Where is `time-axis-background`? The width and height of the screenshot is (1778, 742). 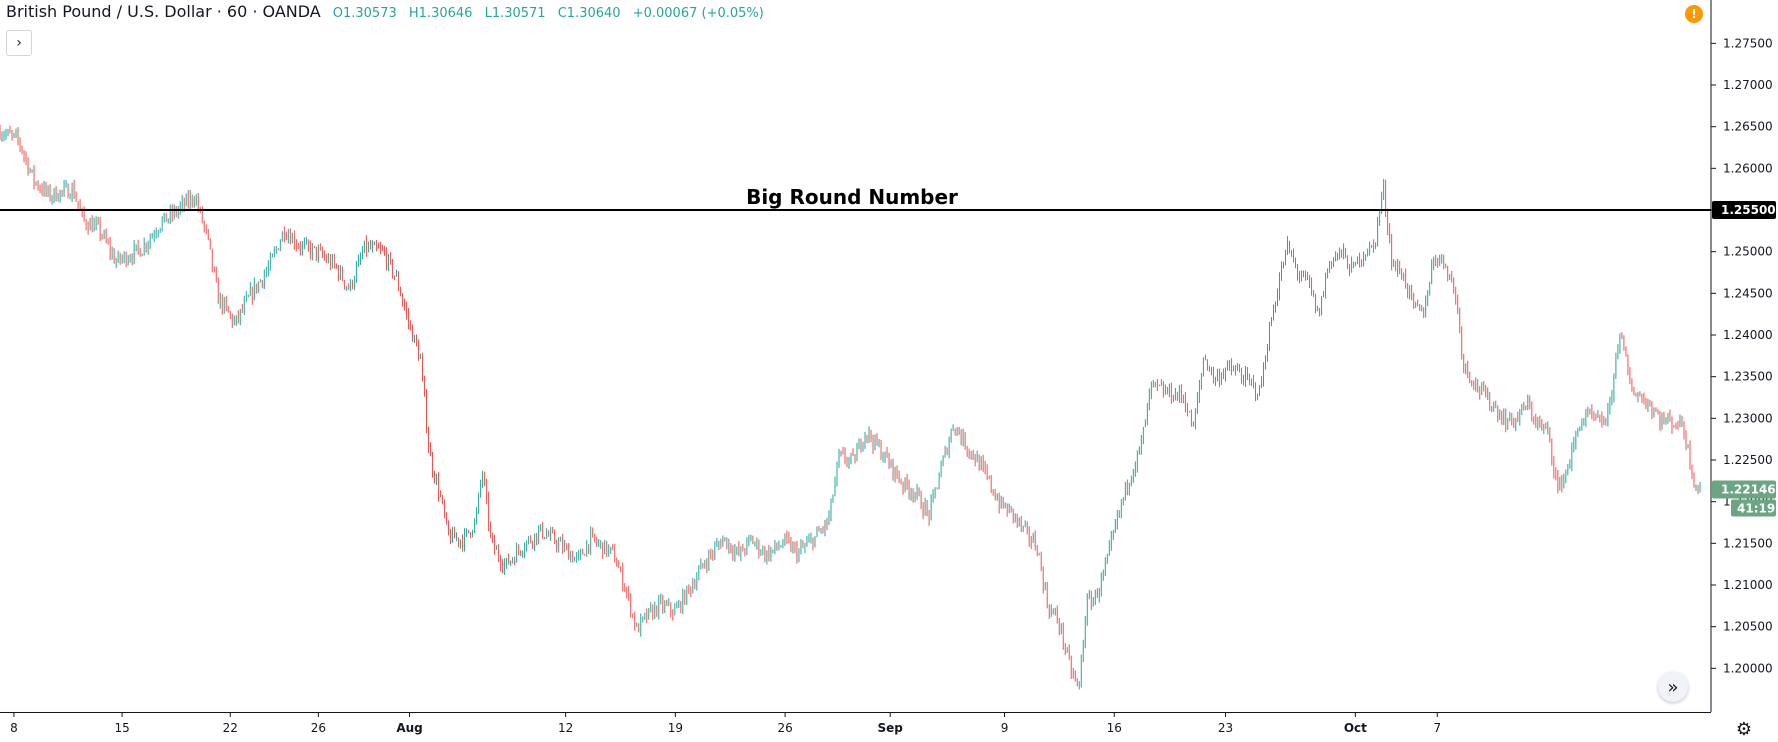
time-axis-background is located at coordinates (855, 727).